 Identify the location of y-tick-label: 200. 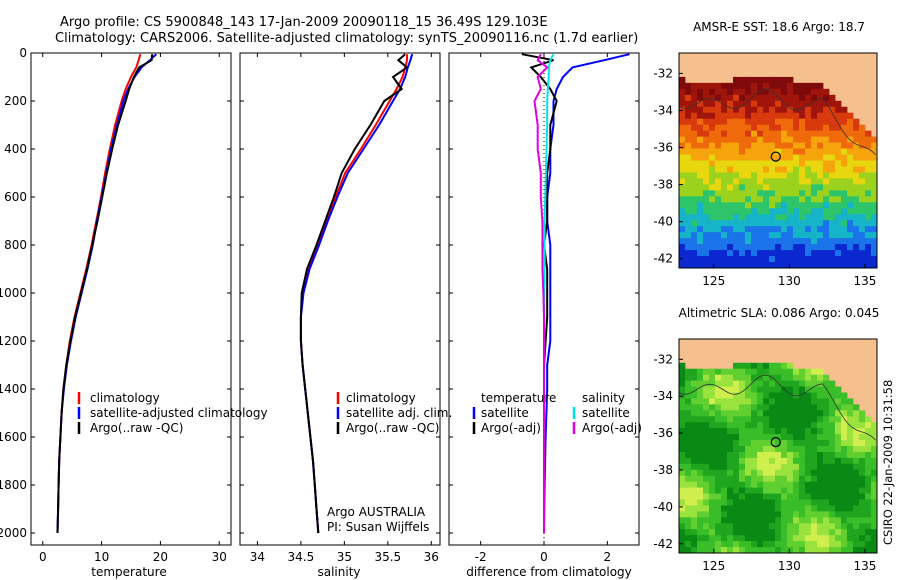
(15, 101).